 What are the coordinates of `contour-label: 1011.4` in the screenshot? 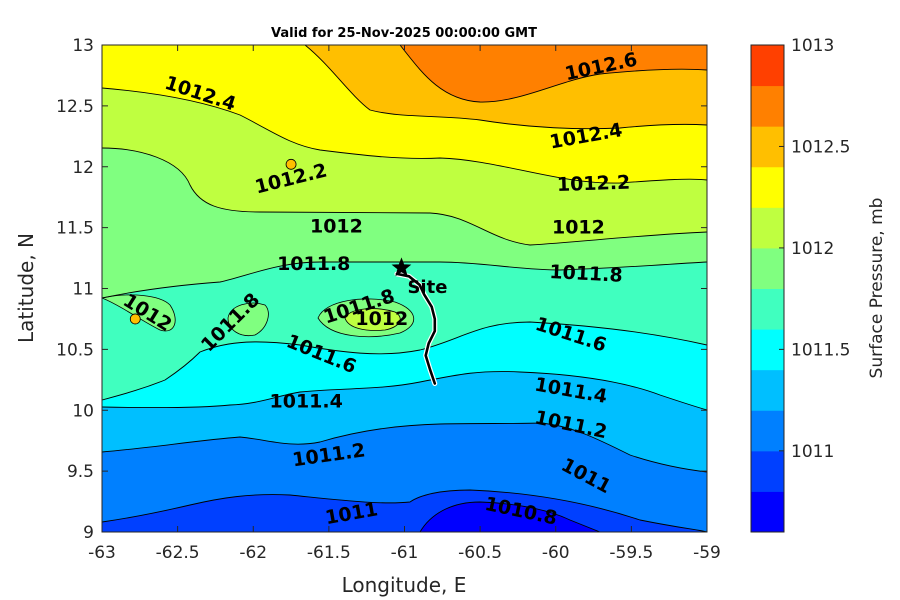 It's located at (306, 402).